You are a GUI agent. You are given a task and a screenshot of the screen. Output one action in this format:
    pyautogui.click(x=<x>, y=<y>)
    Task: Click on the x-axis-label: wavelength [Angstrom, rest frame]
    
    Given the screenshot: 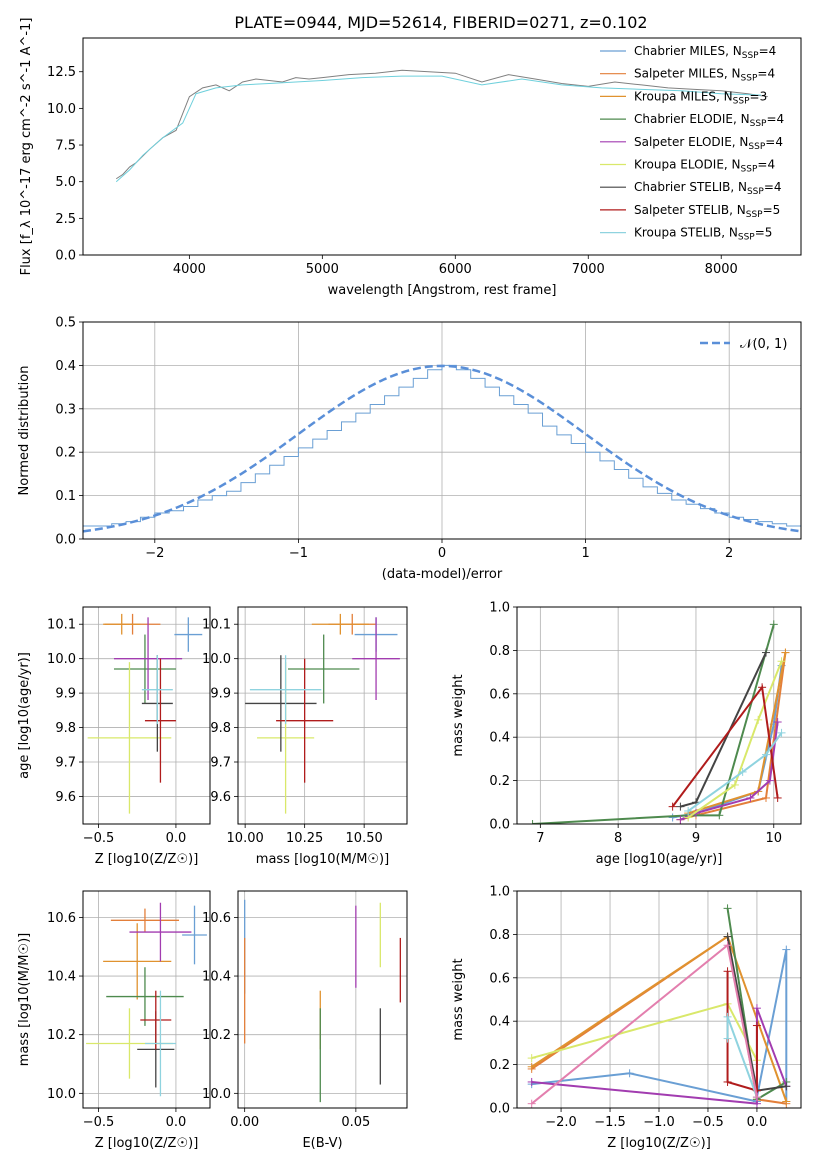 What is the action you would take?
    pyautogui.click(x=442, y=290)
    